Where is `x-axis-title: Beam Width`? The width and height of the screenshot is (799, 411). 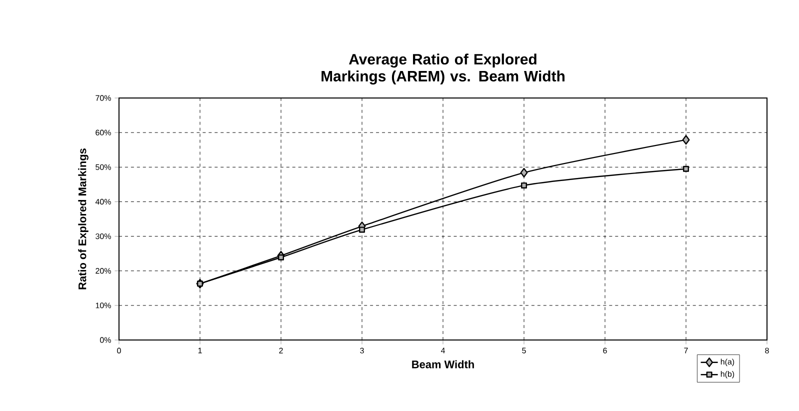 x-axis-title: Beam Width is located at coordinates (443, 364).